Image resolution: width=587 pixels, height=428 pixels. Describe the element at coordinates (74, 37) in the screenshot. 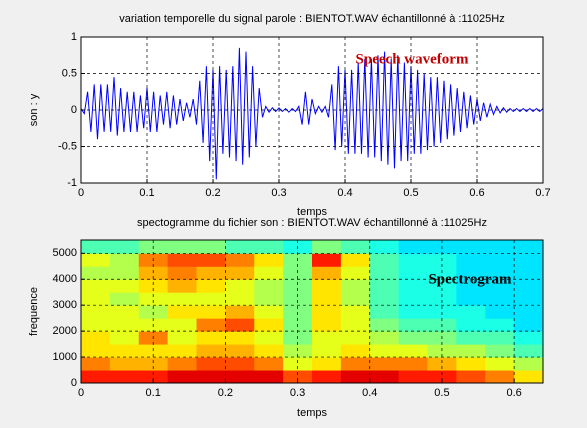

I see `y-tick-label: 1` at that location.